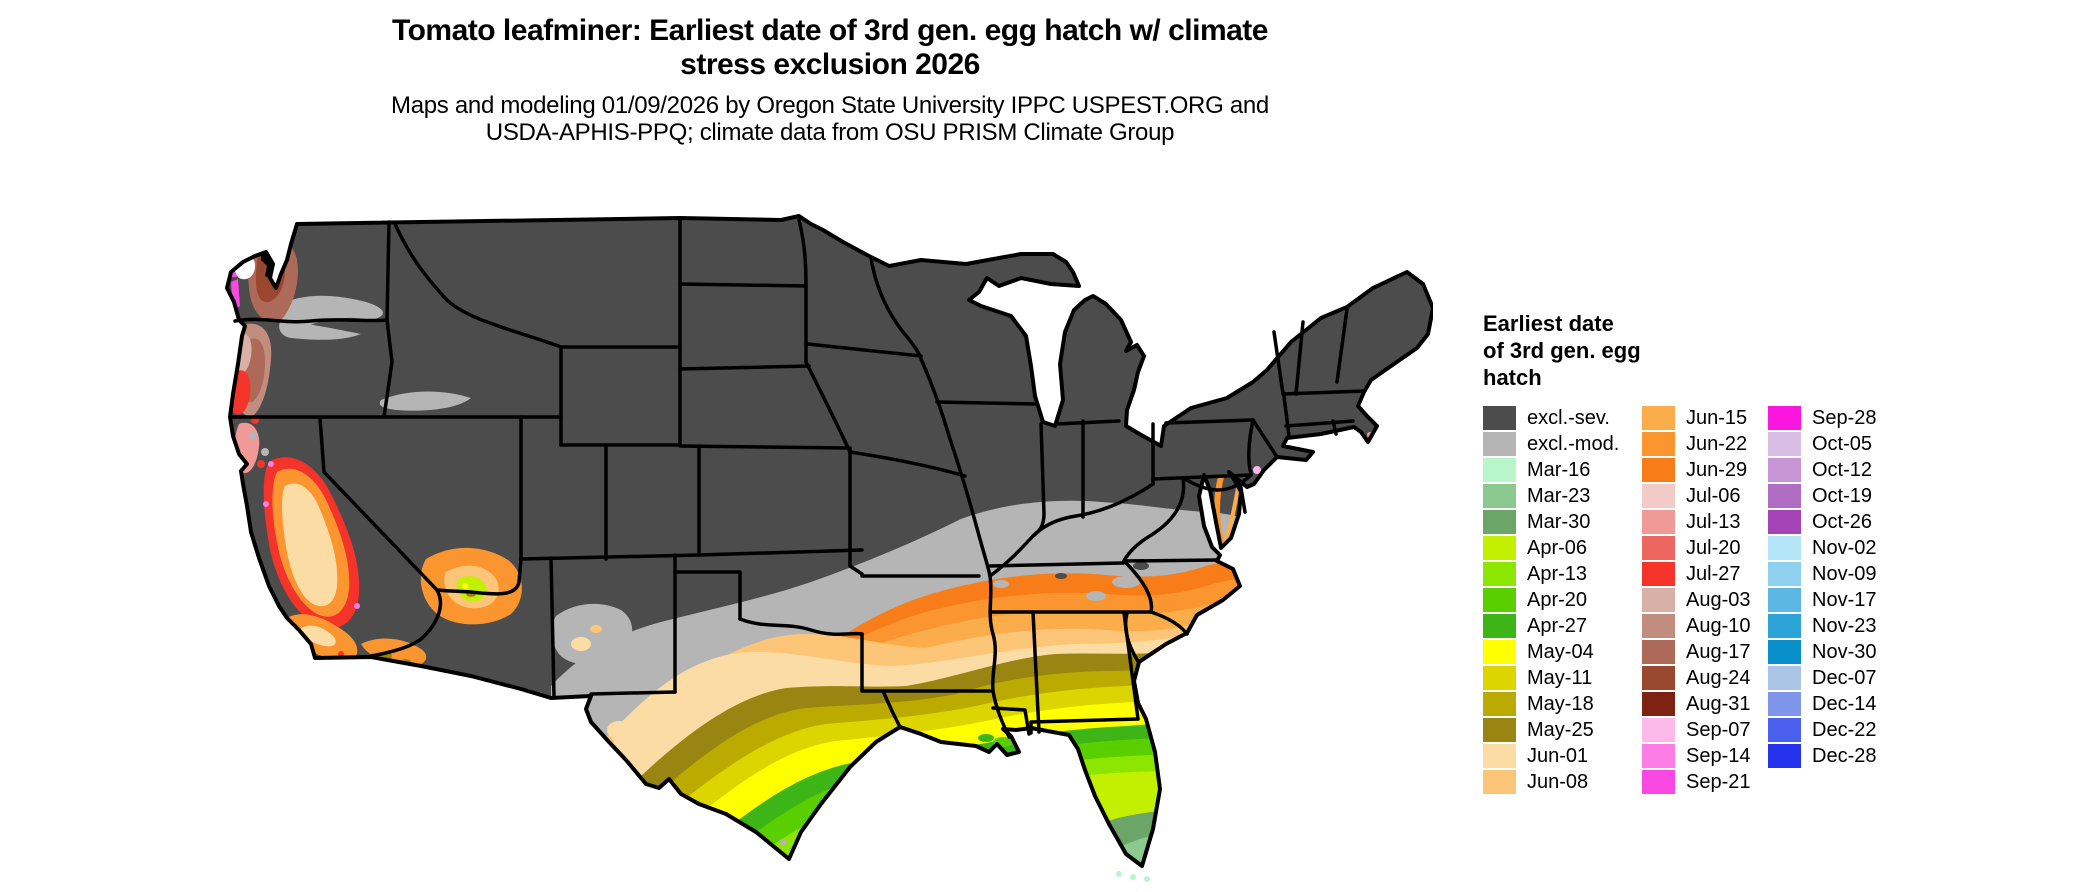  Describe the element at coordinates (1551, 704) in the screenshot. I see `legend-entry: May-18` at that location.